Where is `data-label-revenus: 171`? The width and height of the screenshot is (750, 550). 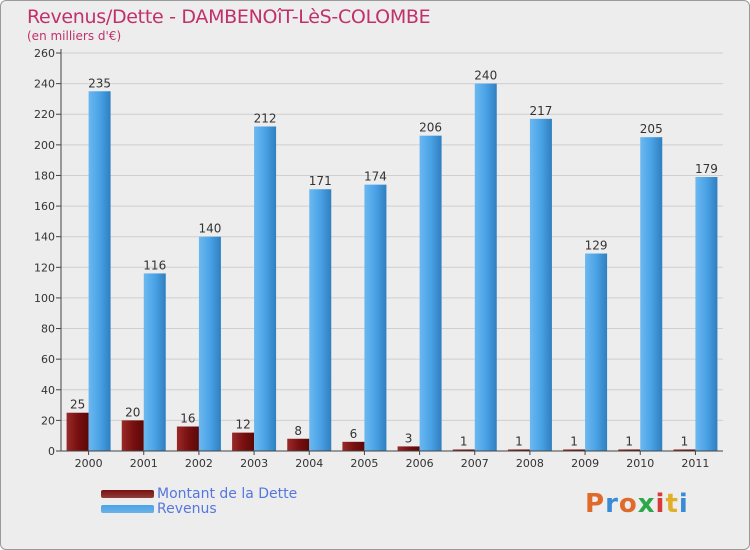
data-label-revenus: 171 is located at coordinates (320, 181).